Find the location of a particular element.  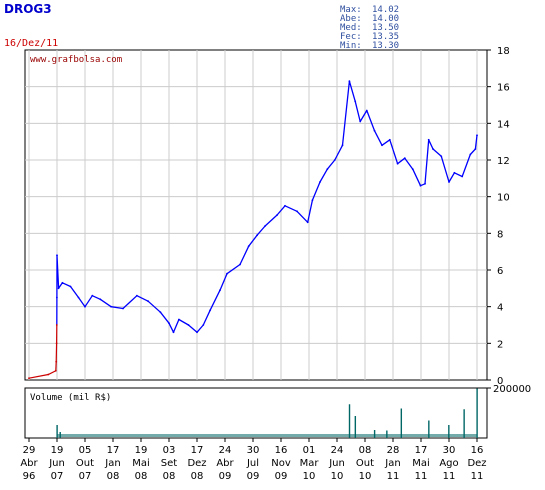

x-tick-month: Mar is located at coordinates (310, 463).